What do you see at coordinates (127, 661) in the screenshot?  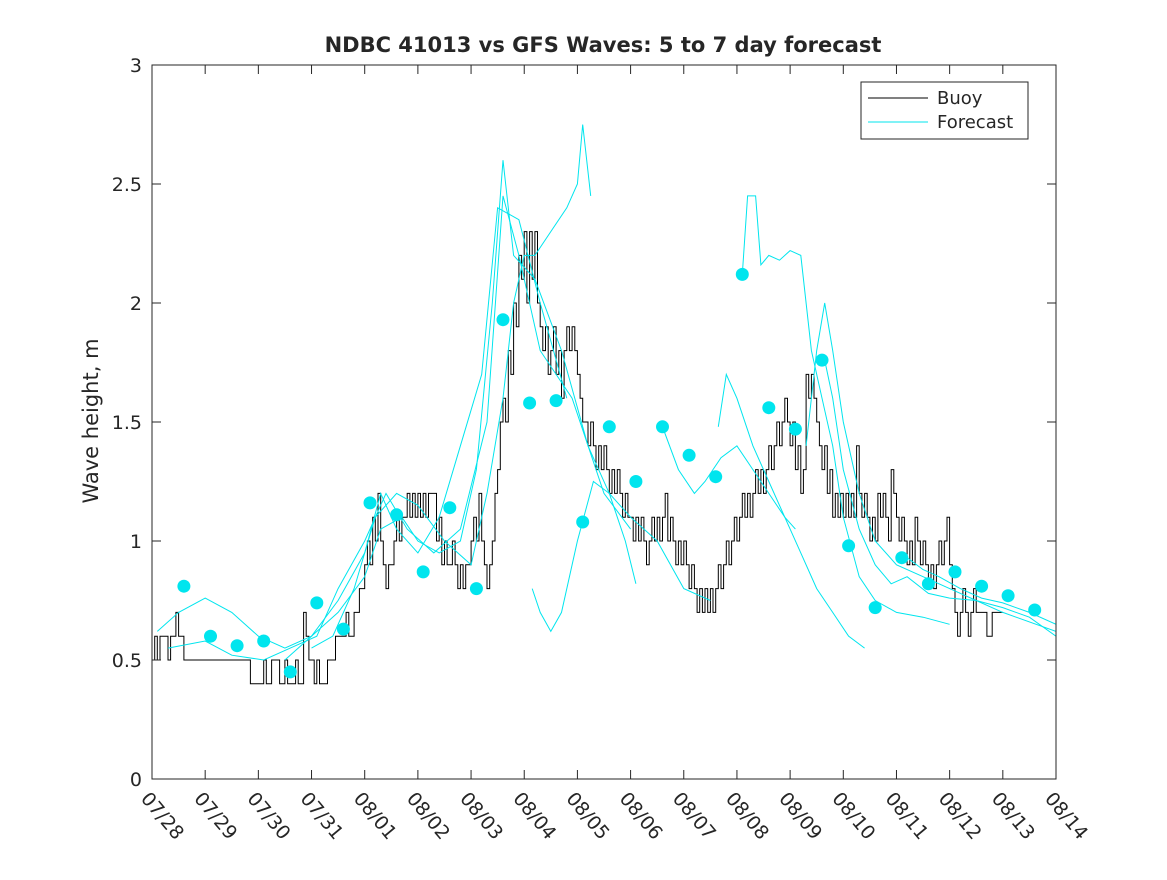 I see `y-tick-label-1: 0.5` at bounding box center [127, 661].